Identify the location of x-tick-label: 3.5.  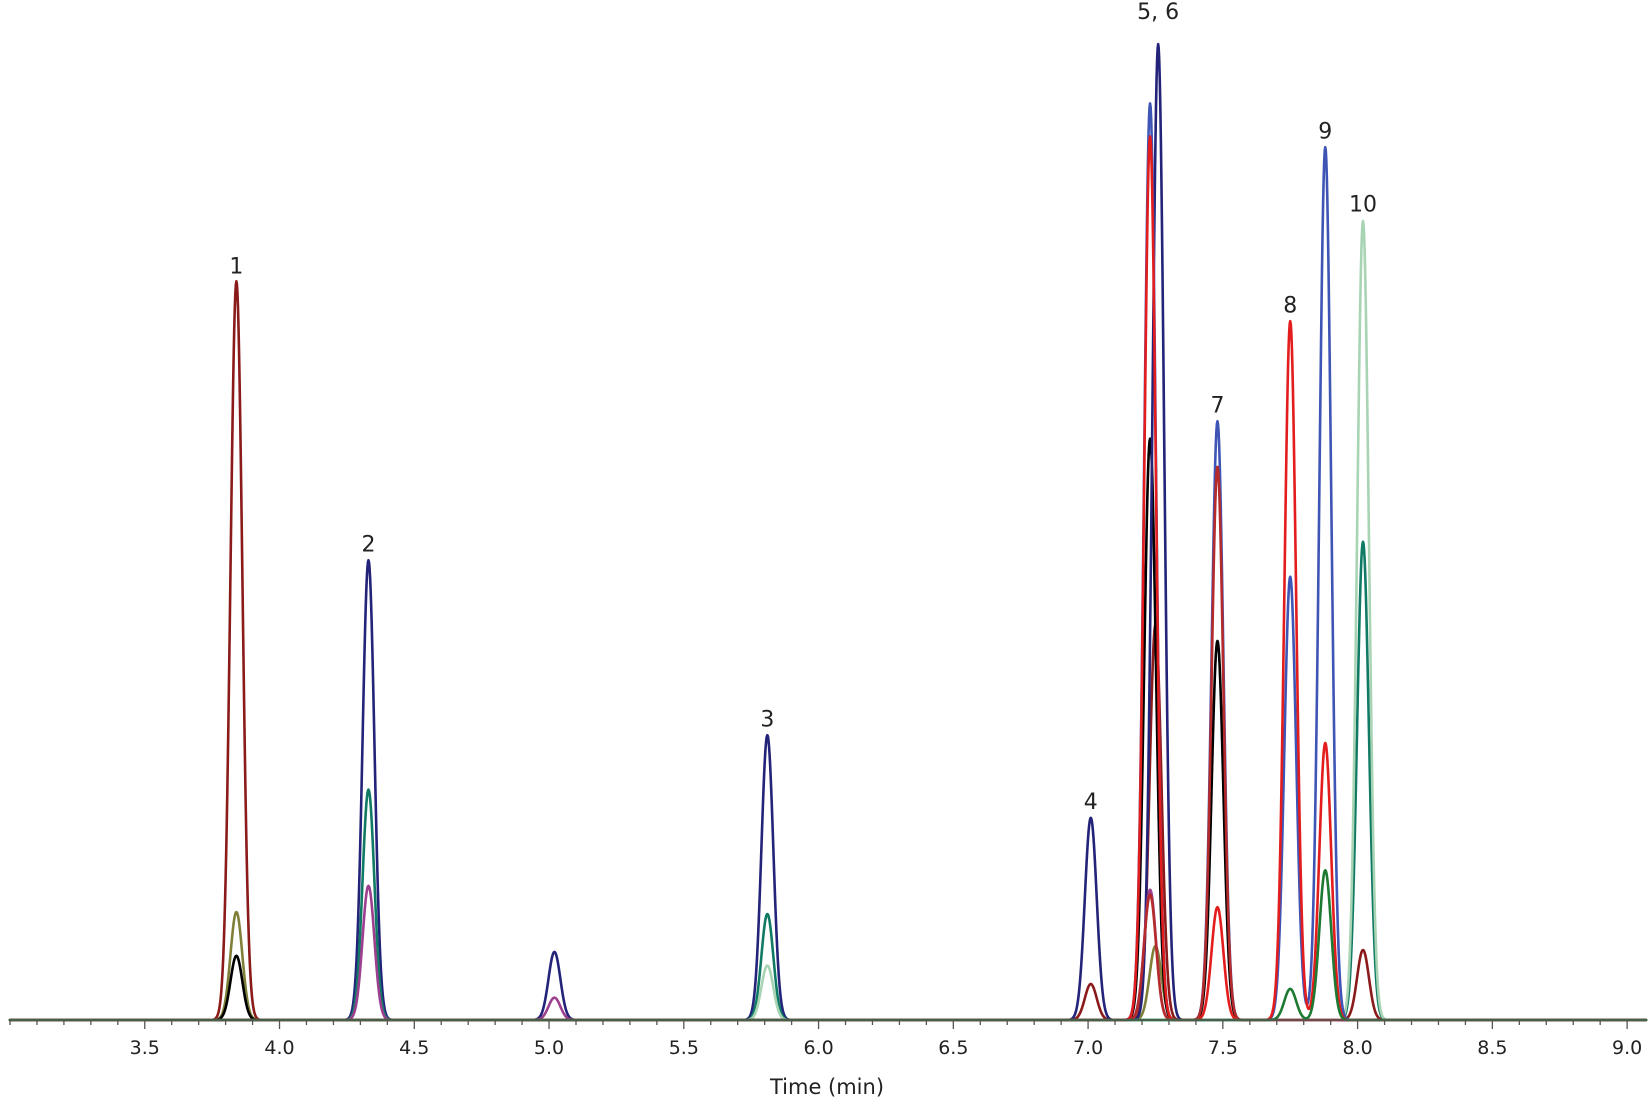
(145, 1048).